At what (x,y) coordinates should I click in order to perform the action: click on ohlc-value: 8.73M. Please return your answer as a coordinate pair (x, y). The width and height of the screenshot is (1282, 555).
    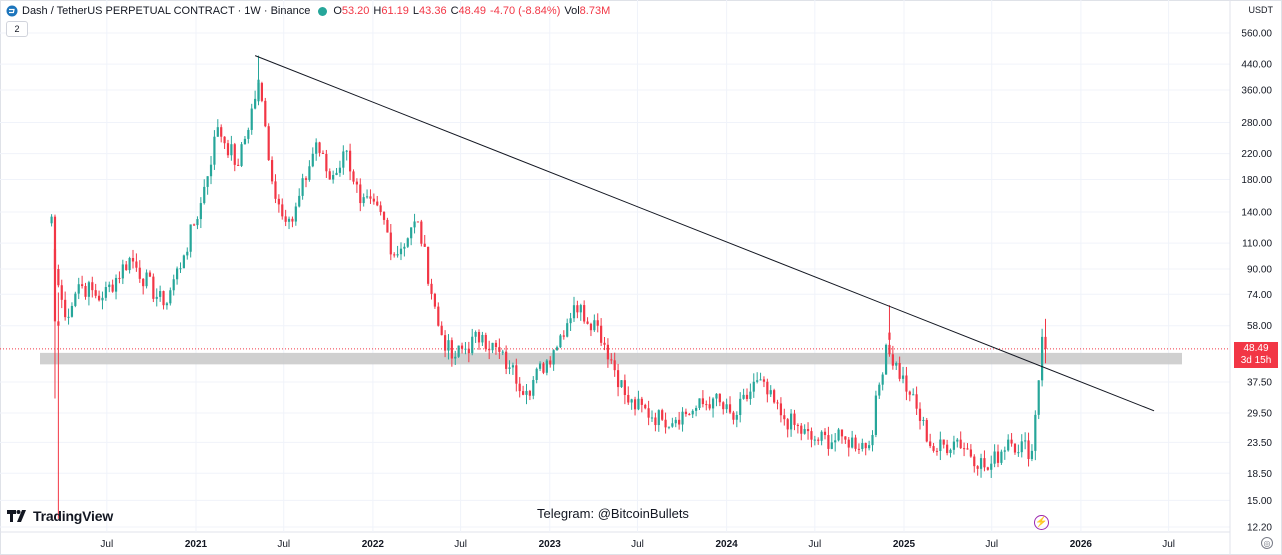
    Looking at the image, I should click on (595, 11).